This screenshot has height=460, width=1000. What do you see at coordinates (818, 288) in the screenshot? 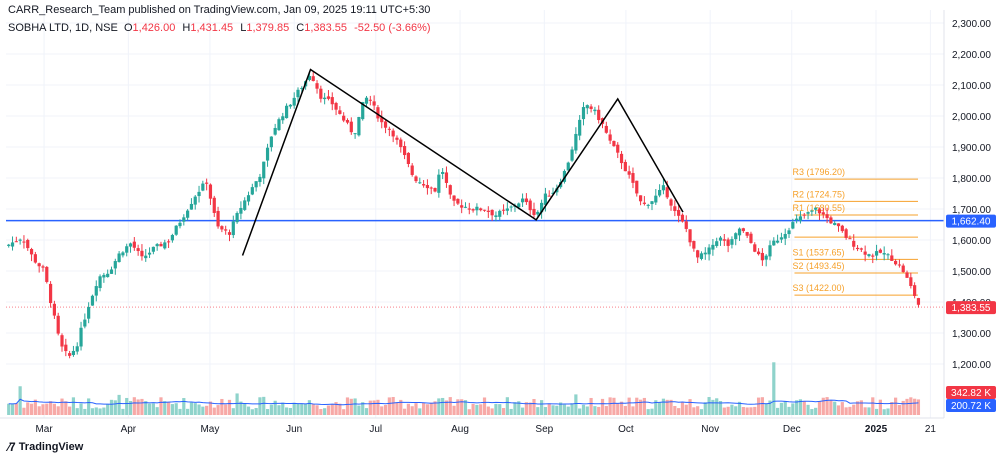
I see `pivot-label-s3: S3 (1422.00)` at bounding box center [818, 288].